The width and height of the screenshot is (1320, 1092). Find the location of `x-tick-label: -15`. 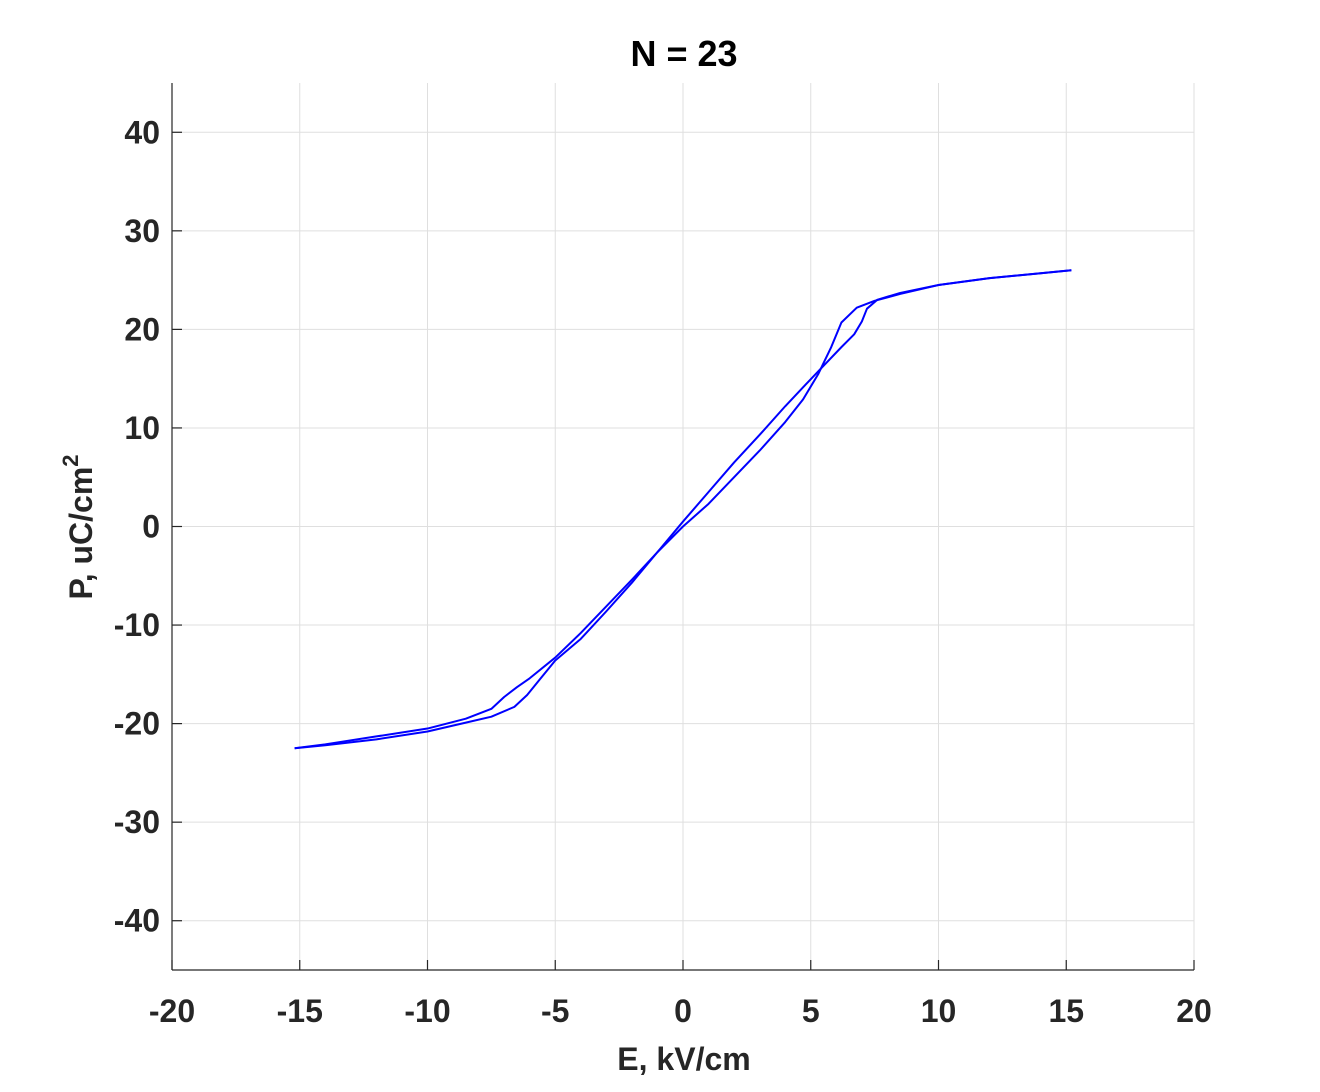

x-tick-label: -15 is located at coordinates (300, 1011).